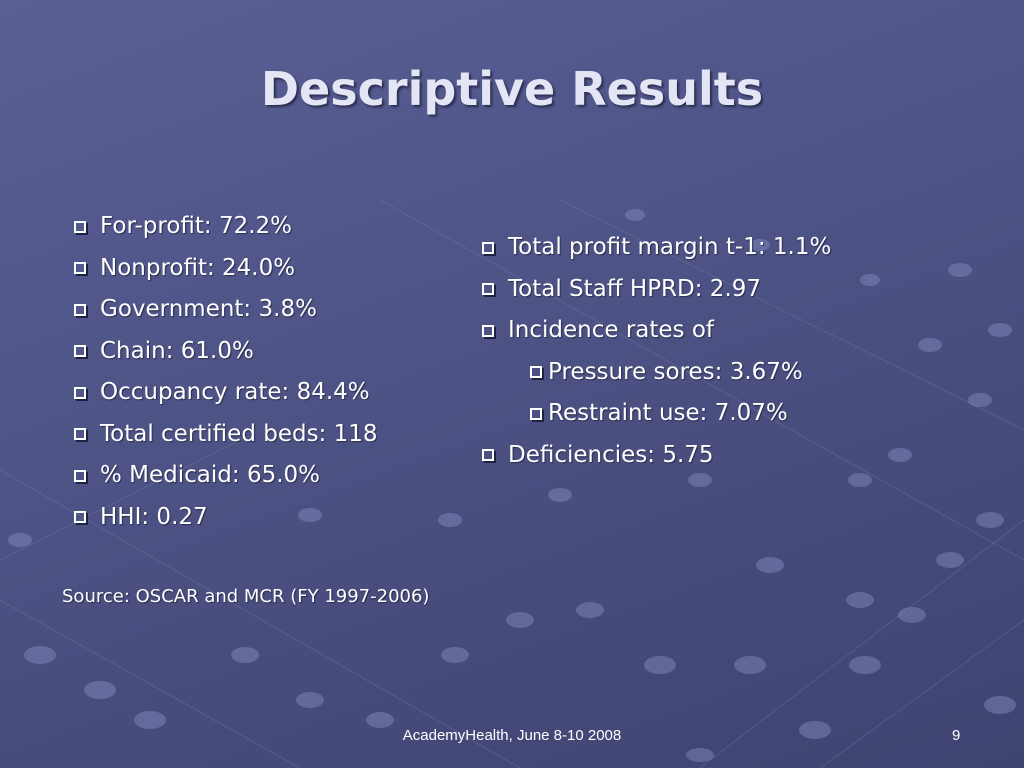 This screenshot has height=768, width=1024. I want to click on list-item: HHI: 0.27, so click(226, 518).